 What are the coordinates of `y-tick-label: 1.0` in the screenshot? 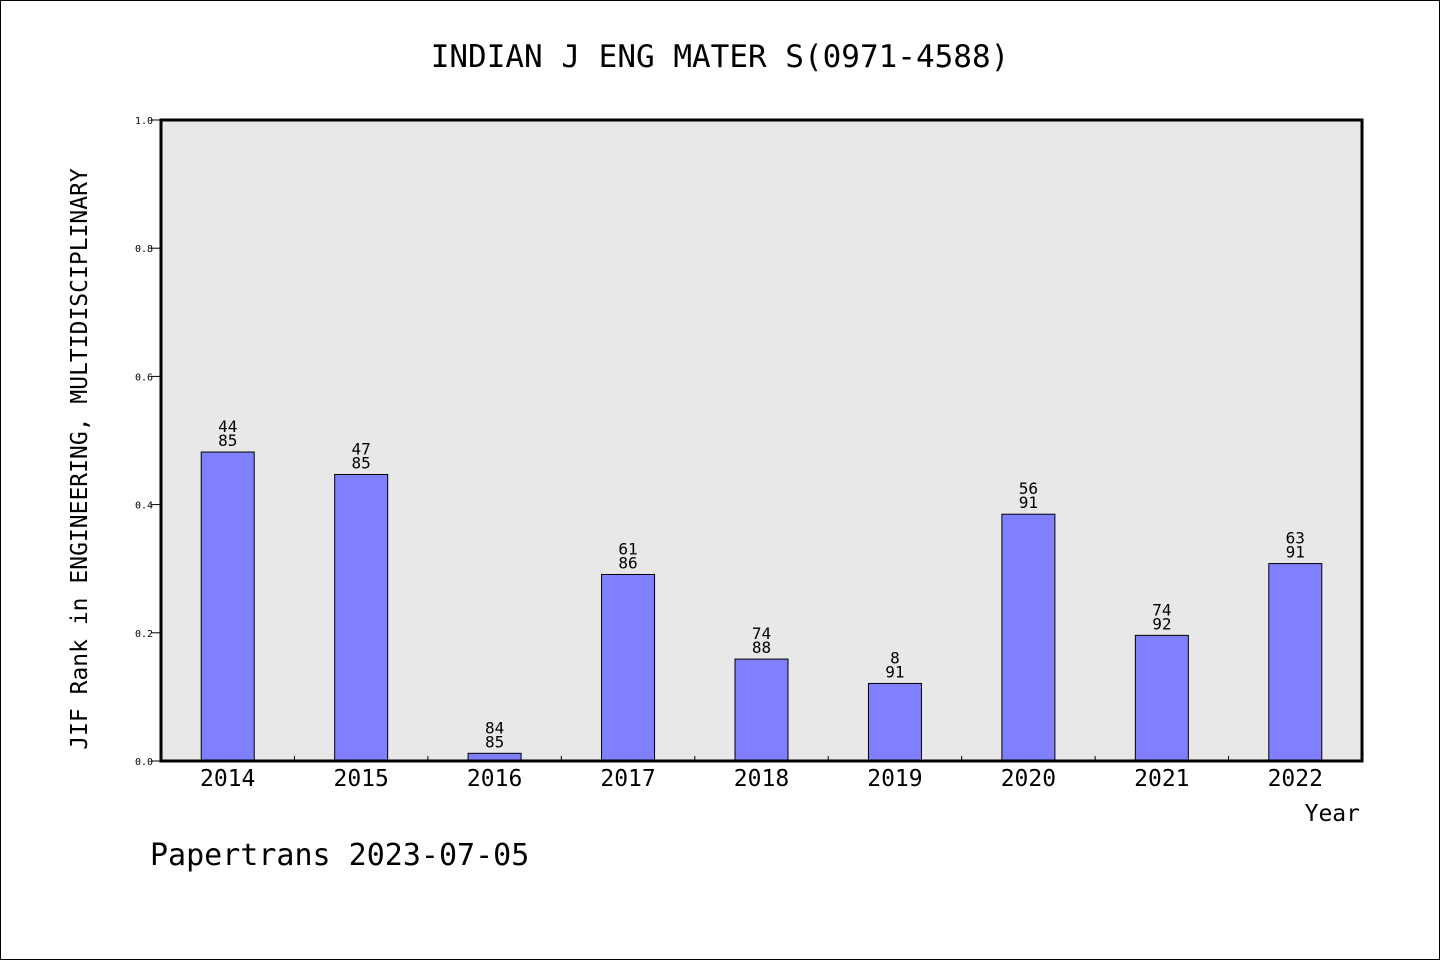 It's located at (144, 121).